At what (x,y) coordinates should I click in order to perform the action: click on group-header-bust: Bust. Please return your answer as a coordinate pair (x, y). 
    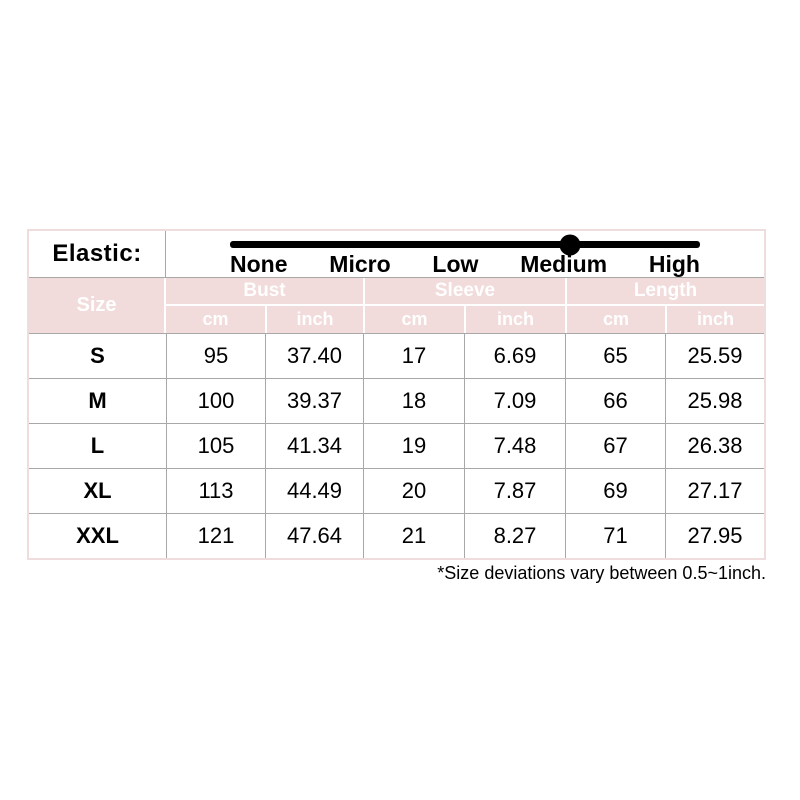
    Looking at the image, I should click on (264, 292).